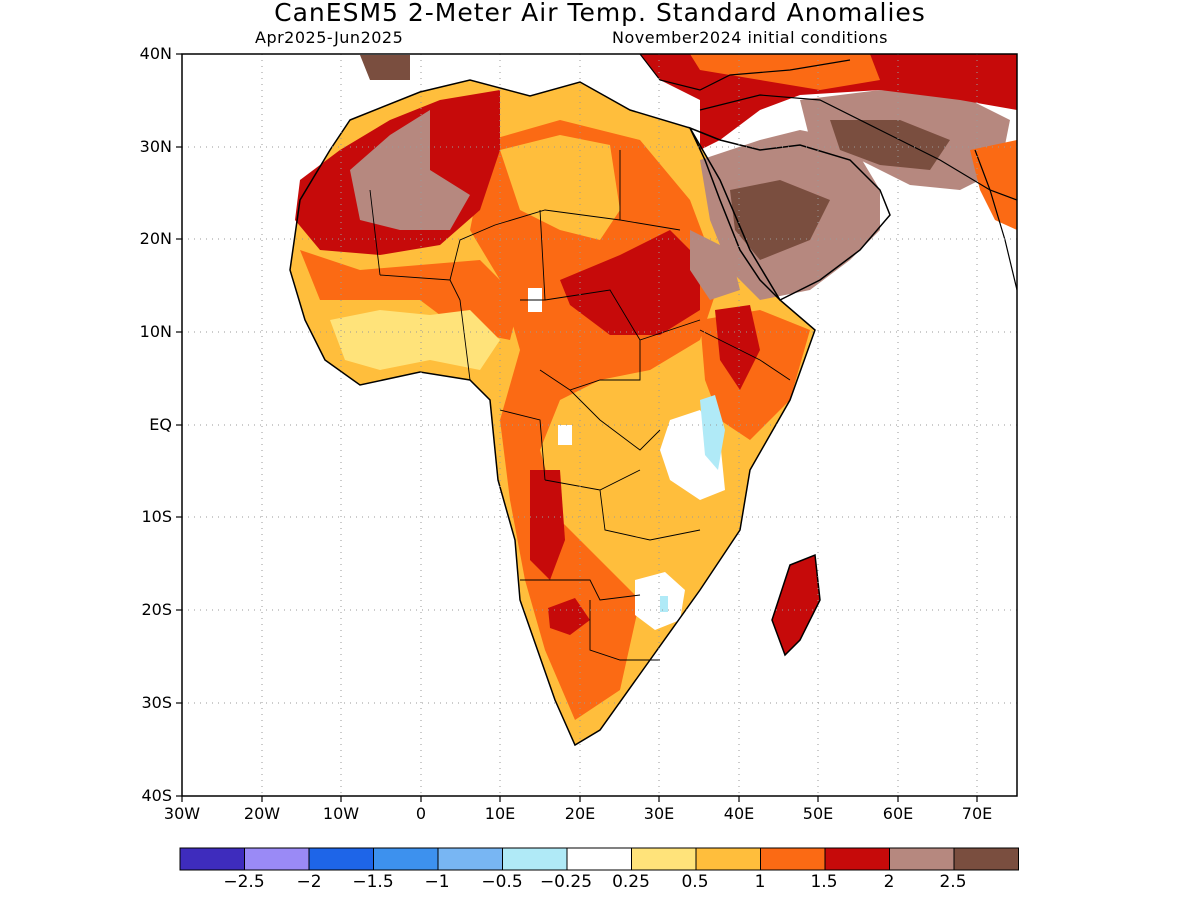  What do you see at coordinates (156, 702) in the screenshot?
I see `lat-label-30s: 30S` at bounding box center [156, 702].